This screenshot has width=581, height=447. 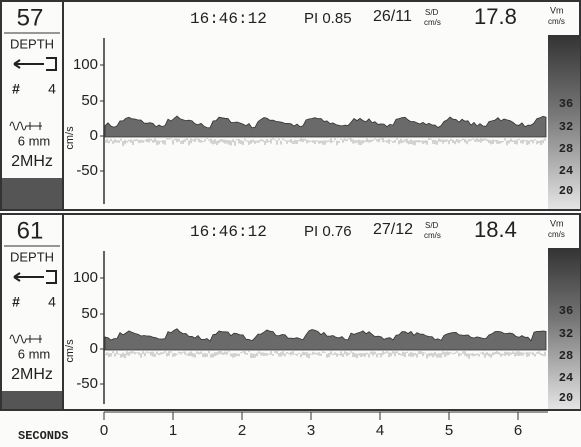 What do you see at coordinates (311, 430) in the screenshot?
I see `time-tick-label: 3` at bounding box center [311, 430].